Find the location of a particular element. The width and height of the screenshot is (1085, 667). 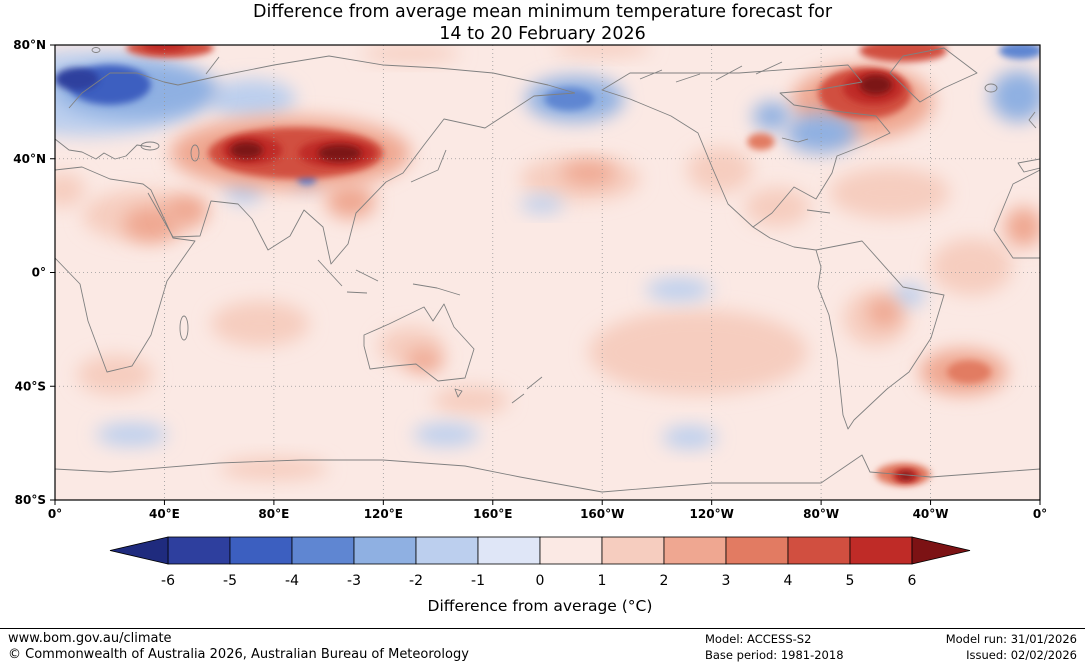

coastline-cuba is located at coordinates (818, 211).